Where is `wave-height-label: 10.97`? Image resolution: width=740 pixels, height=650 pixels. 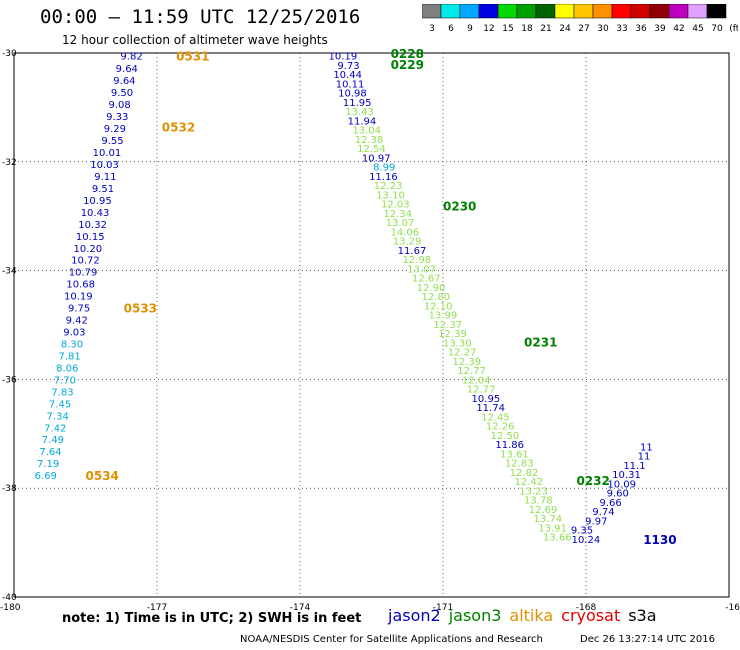 wave-height-label: 10.97 is located at coordinates (376, 158).